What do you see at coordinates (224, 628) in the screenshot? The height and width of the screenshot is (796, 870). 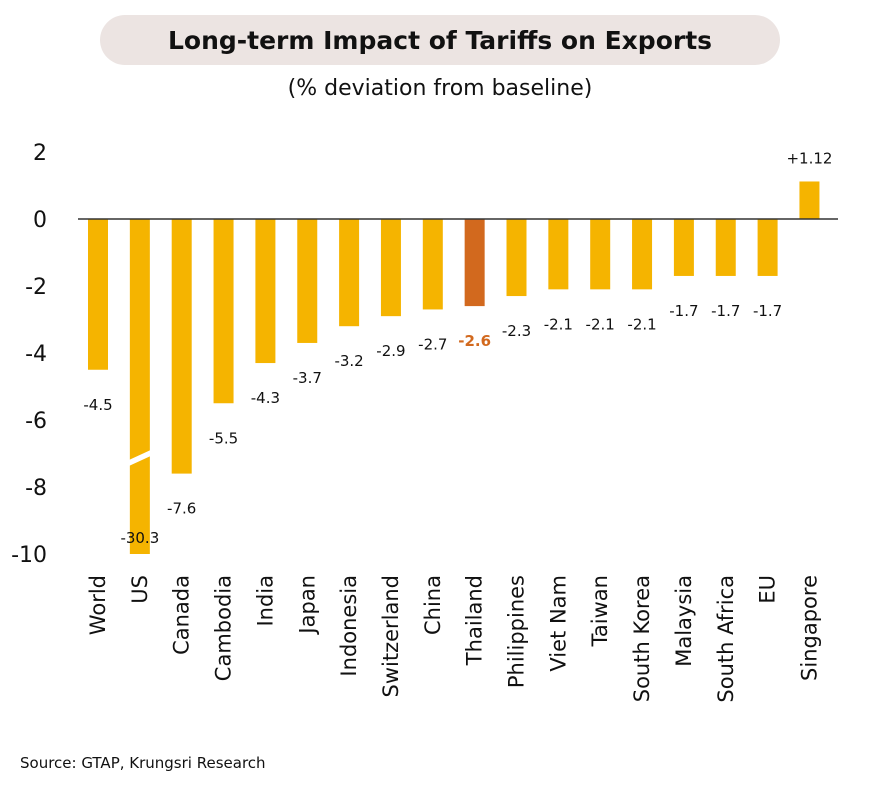 I see `category-label: Cambodia` at bounding box center [224, 628].